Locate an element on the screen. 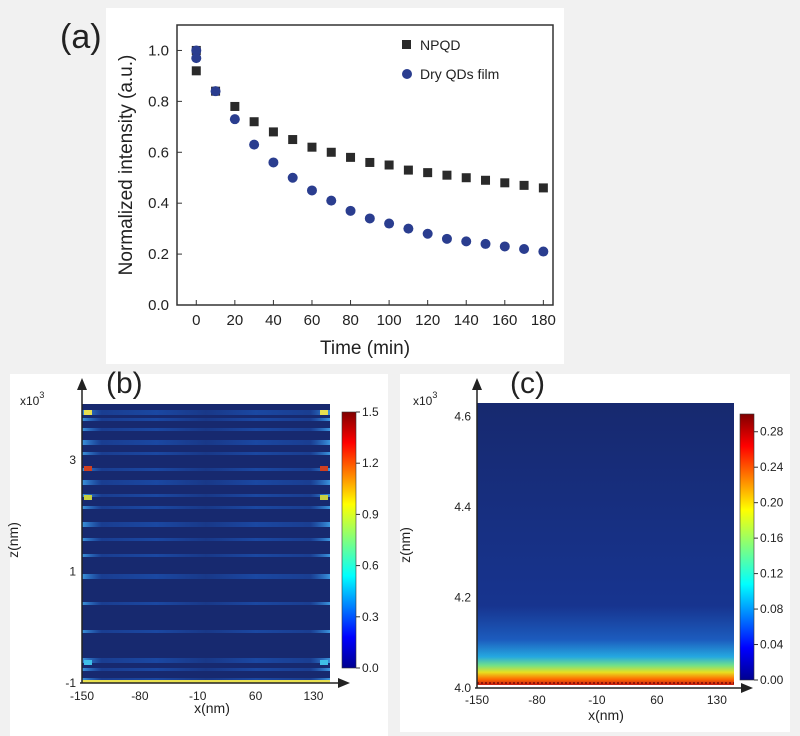 The width and height of the screenshot is (800, 736). x-tick-label: 40 is located at coordinates (273, 320).